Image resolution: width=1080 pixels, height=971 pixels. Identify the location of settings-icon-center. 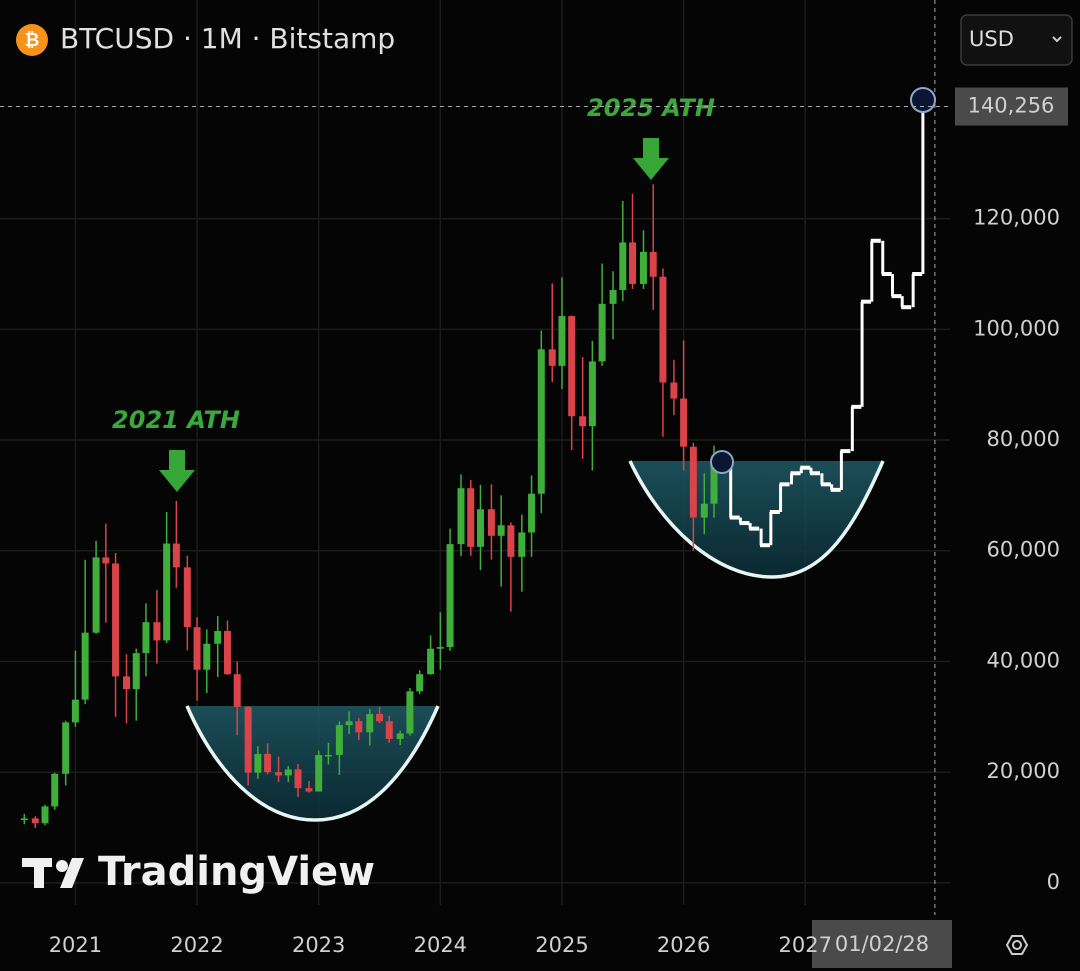
(1017, 945).